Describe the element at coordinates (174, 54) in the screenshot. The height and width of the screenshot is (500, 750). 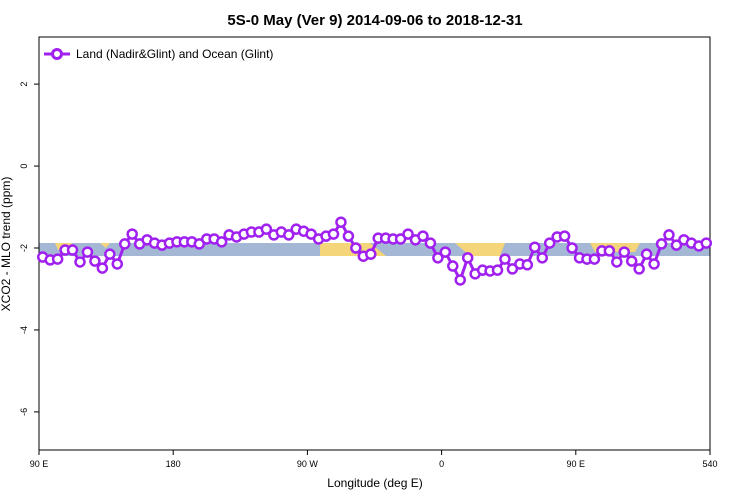
I see `legend-label: Land (Nadir&Glint) and Ocean (Glint)` at that location.